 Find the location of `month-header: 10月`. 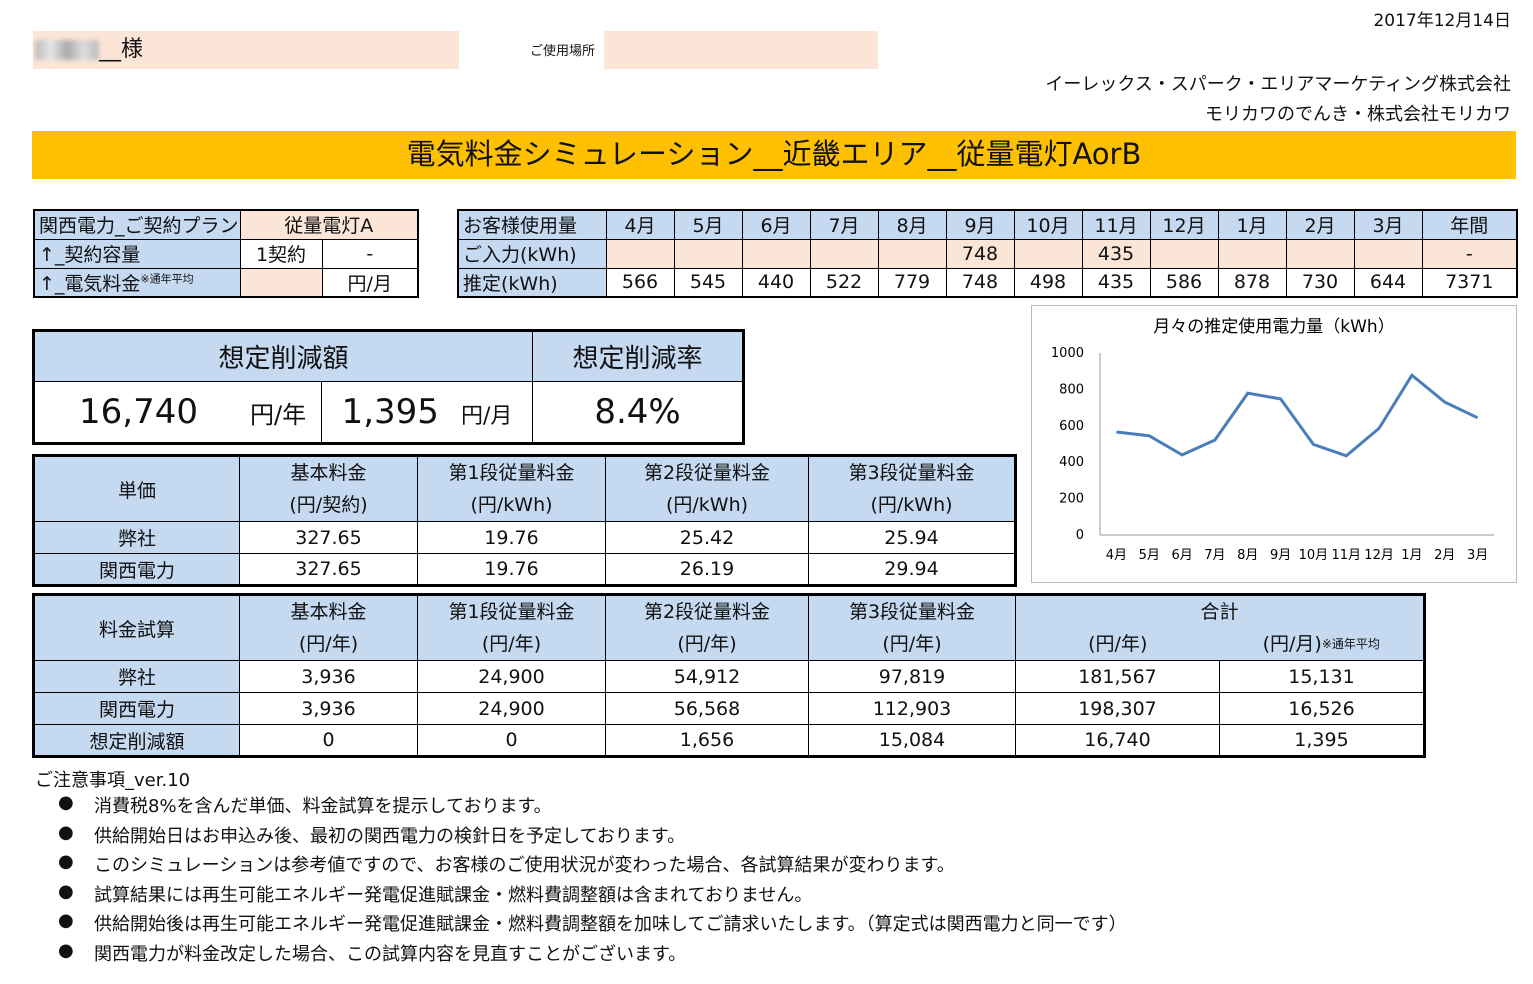

month-header: 10月 is located at coordinates (1048, 224).